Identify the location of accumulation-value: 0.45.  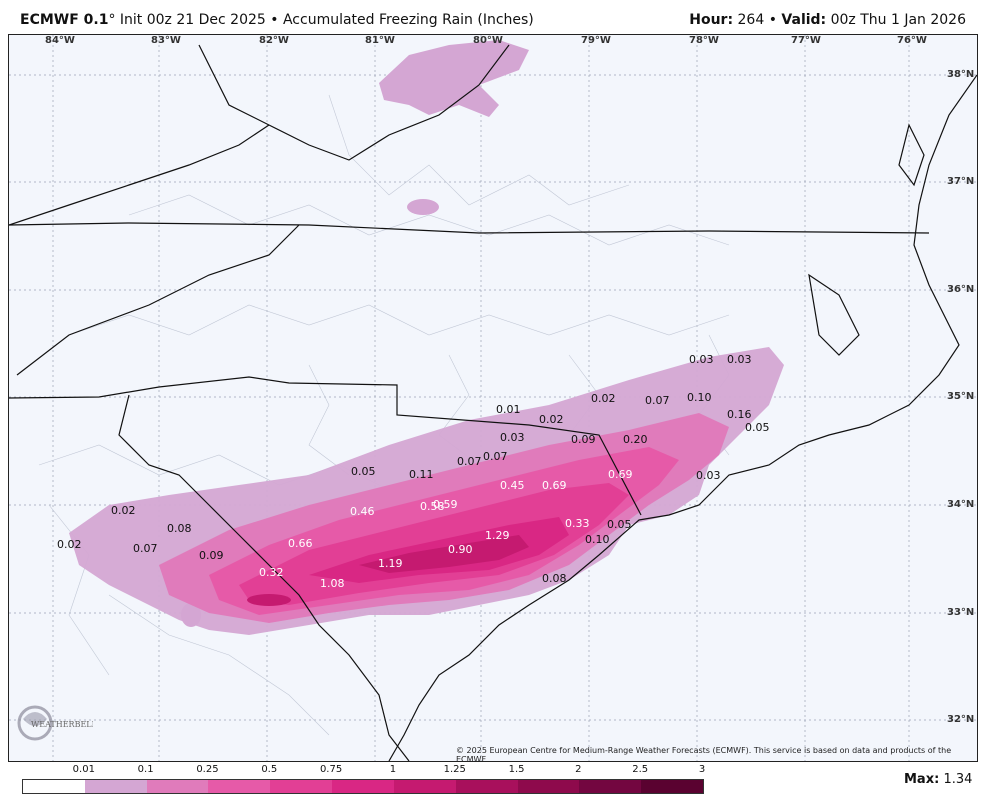
(512, 485).